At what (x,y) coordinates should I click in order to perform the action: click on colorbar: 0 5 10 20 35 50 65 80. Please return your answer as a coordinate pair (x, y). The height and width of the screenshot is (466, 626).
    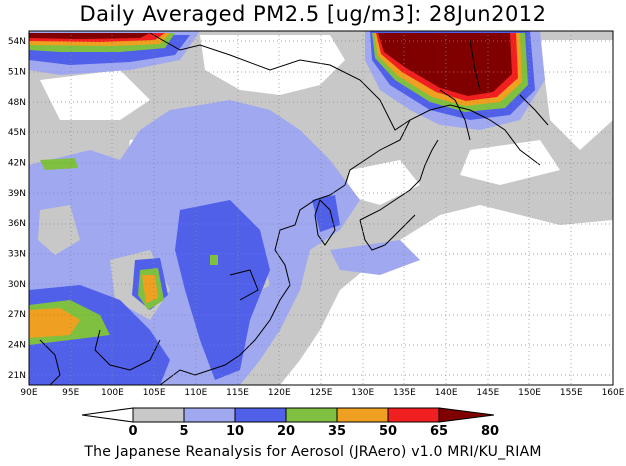
    Looking at the image, I should click on (290, 423).